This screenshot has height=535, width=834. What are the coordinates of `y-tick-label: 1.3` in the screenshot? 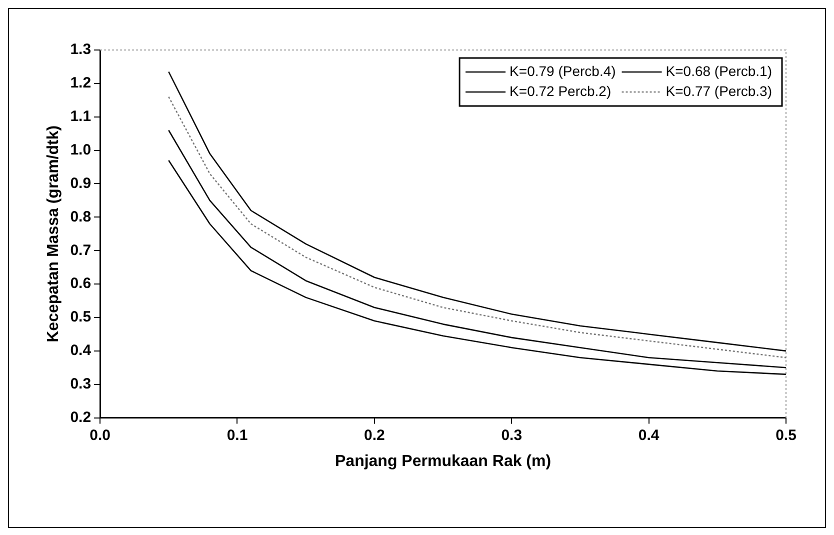 It's located at (81, 49).